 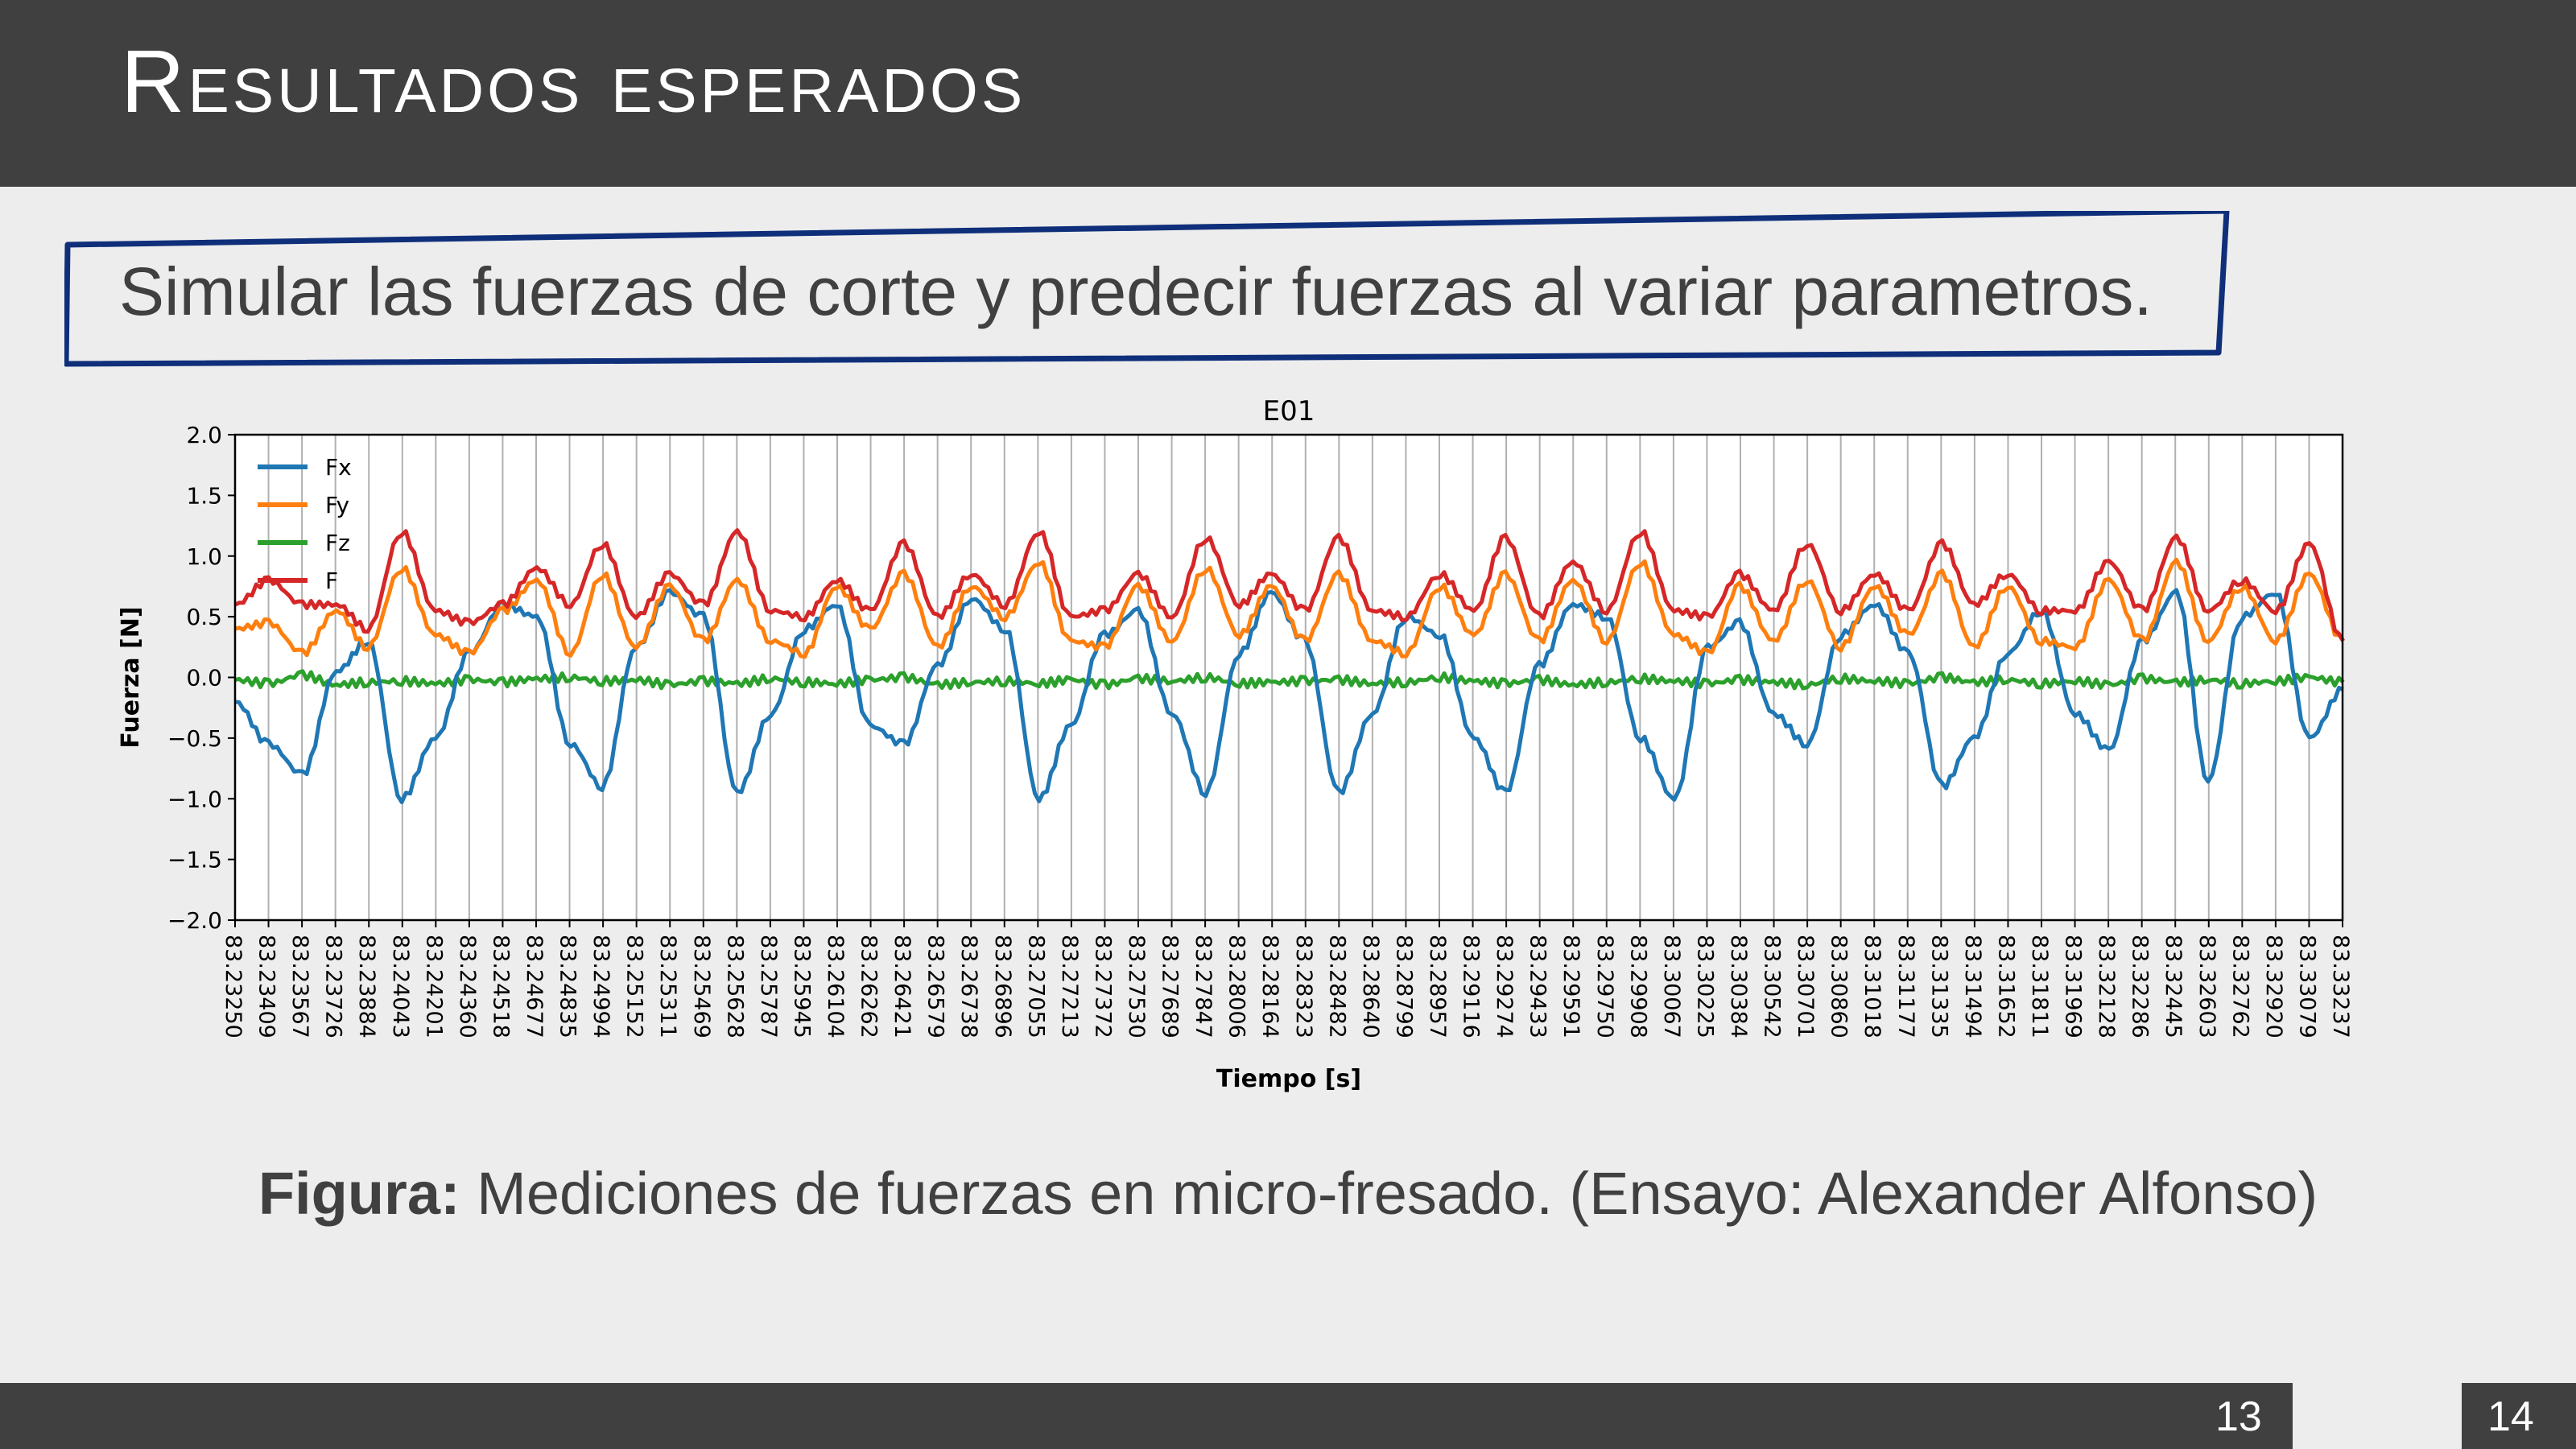 What do you see at coordinates (1905, 986) in the screenshot?
I see `x-tick-label: 83.31177` at bounding box center [1905, 986].